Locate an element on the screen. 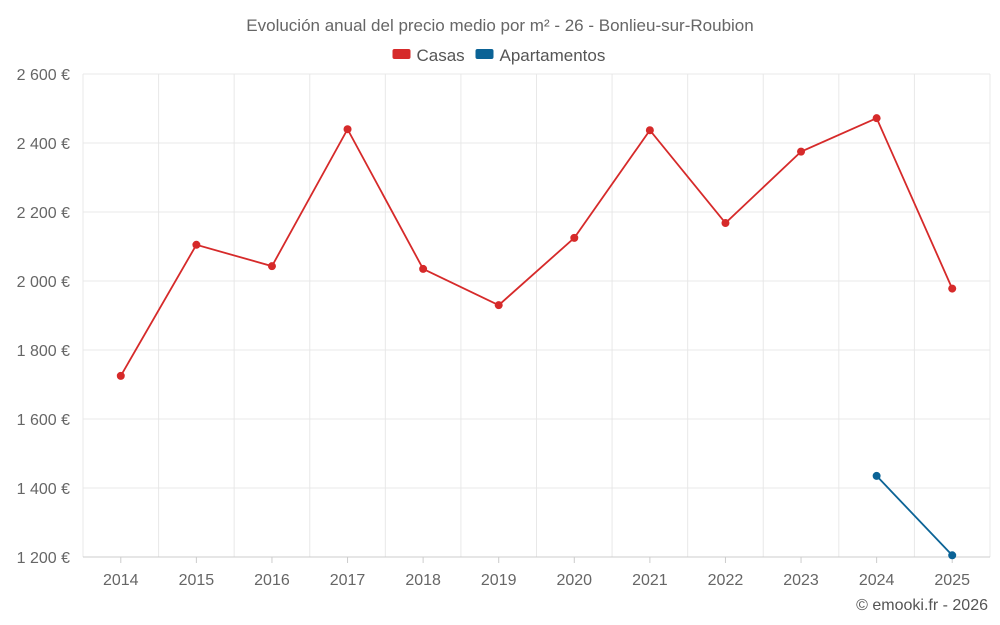 The image size is (1000, 625). credit-text: © emooki.fr - 2026 is located at coordinates (922, 605).